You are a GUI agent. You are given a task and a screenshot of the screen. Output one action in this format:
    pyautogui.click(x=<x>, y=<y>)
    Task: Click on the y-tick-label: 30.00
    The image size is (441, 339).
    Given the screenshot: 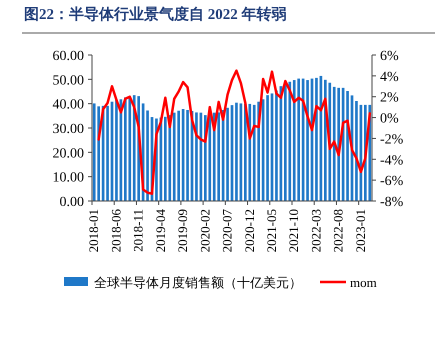 What is the action you would take?
    pyautogui.click(x=68, y=129)
    